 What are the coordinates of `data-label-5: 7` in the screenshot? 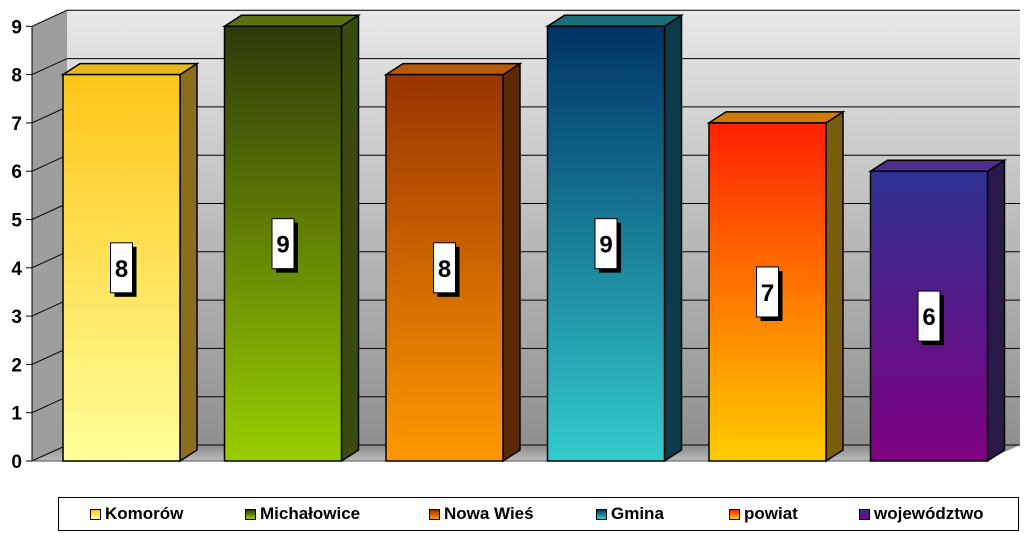 It's located at (769, 293).